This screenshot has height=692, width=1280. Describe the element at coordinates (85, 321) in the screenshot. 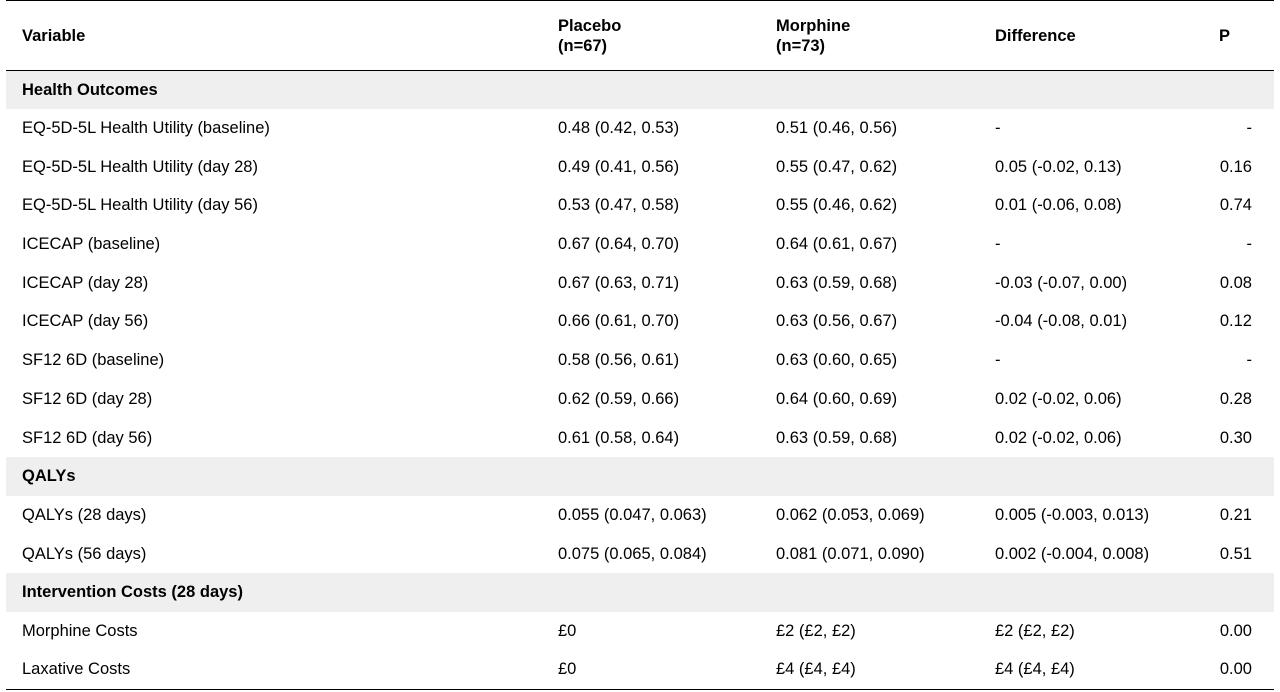

I see `cell-variable: ICECAP (day 56)` at that location.